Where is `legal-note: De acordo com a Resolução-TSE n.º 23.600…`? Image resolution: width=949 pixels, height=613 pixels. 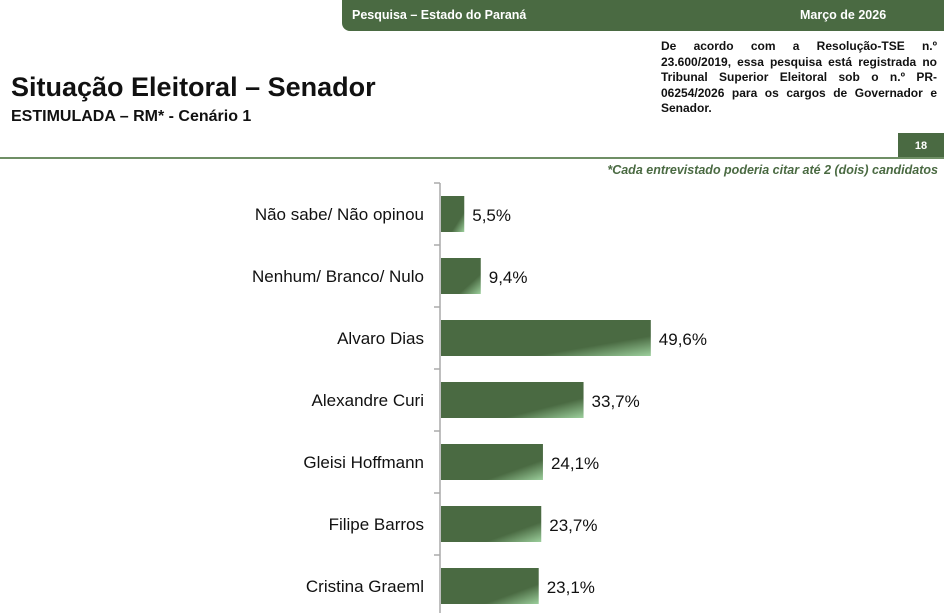 legal-note: De acordo com a Resolução-TSE n.º 23.600… is located at coordinates (799, 77).